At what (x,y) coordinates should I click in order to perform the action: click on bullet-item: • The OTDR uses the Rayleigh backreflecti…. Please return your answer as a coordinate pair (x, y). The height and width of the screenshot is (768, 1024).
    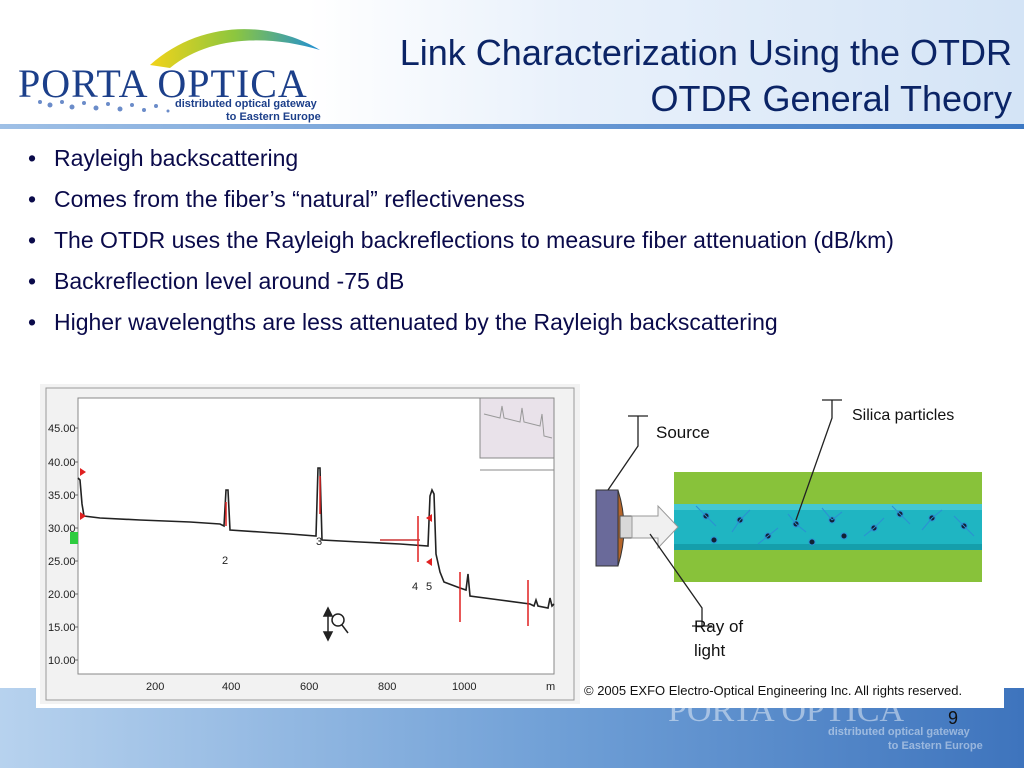
    Looking at the image, I should click on (508, 240).